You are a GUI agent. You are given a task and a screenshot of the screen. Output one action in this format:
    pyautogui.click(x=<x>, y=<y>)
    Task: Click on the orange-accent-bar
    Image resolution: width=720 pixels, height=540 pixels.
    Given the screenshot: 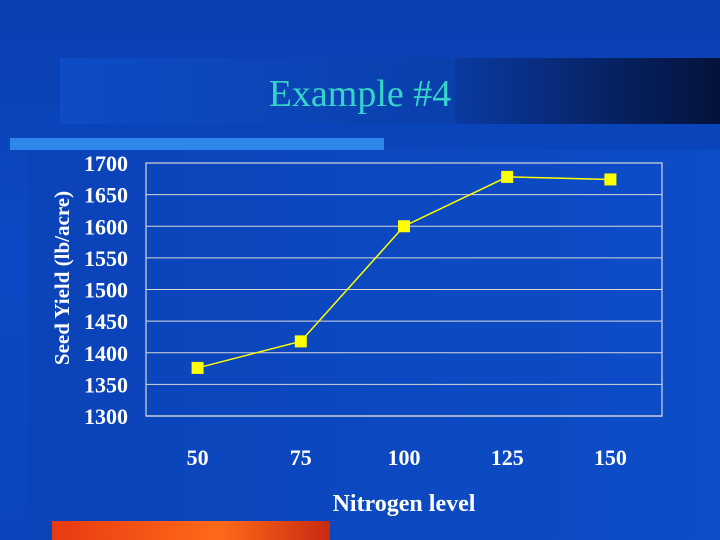 What is the action you would take?
    pyautogui.click(x=191, y=530)
    